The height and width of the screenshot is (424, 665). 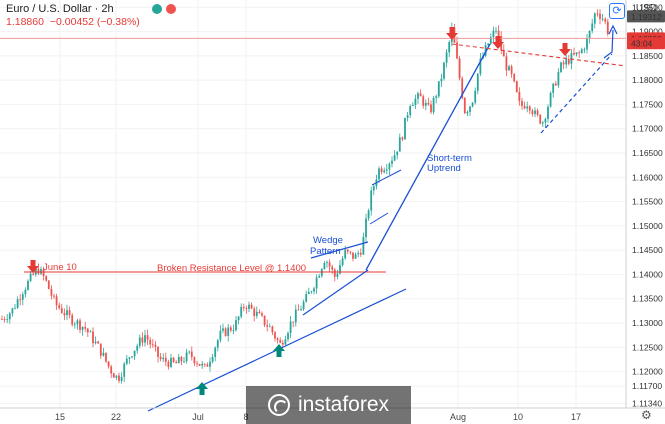 I want to click on status-dot-icon, so click(x=157, y=9).